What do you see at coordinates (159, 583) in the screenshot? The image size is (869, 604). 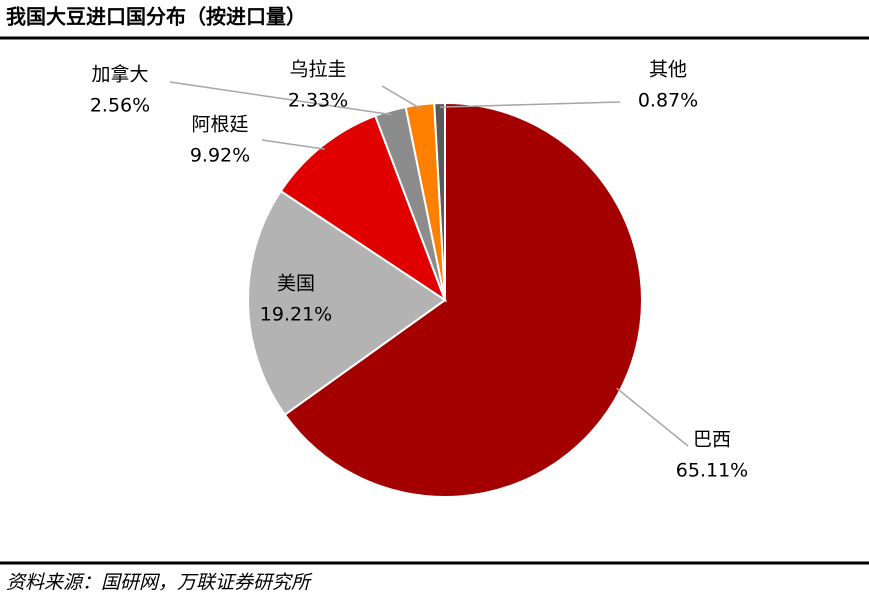 I see `source: 资料来源：国研网，万联证券研究所` at bounding box center [159, 583].